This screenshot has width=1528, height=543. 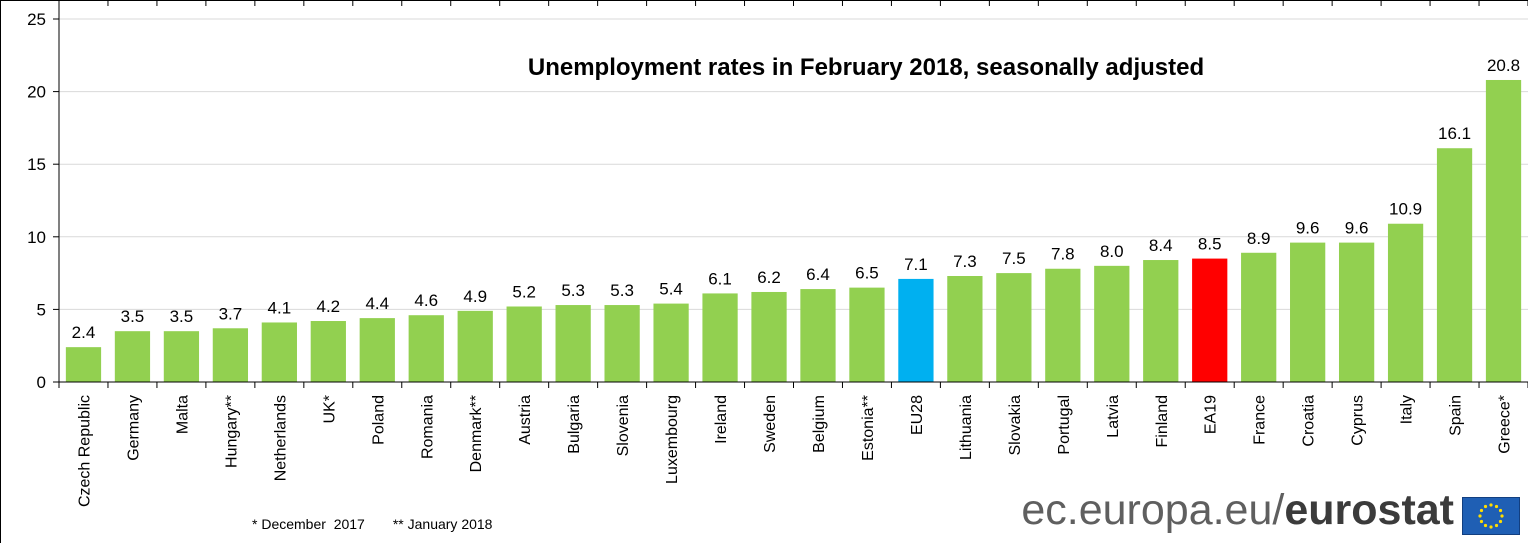 I want to click on data-label: 16.1, so click(x=1454, y=133).